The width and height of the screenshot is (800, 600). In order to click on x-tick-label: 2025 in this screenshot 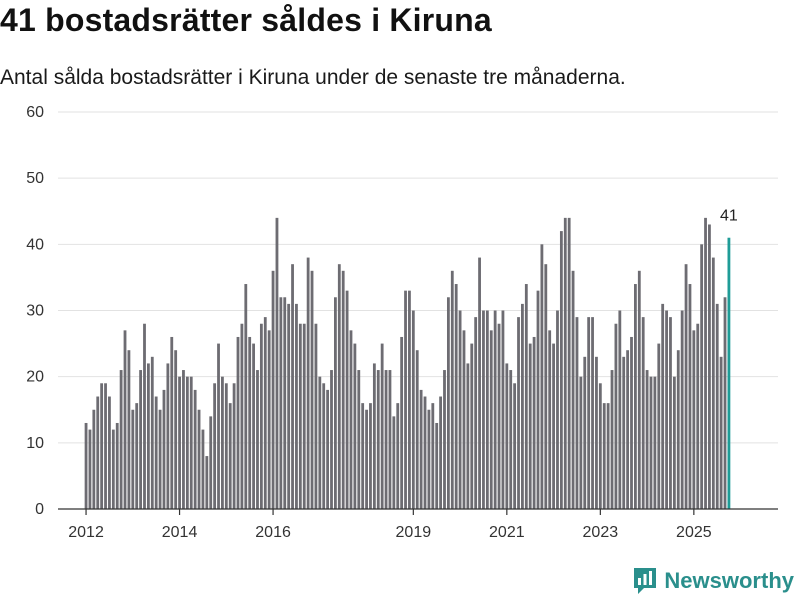, I will do `click(694, 532)`.